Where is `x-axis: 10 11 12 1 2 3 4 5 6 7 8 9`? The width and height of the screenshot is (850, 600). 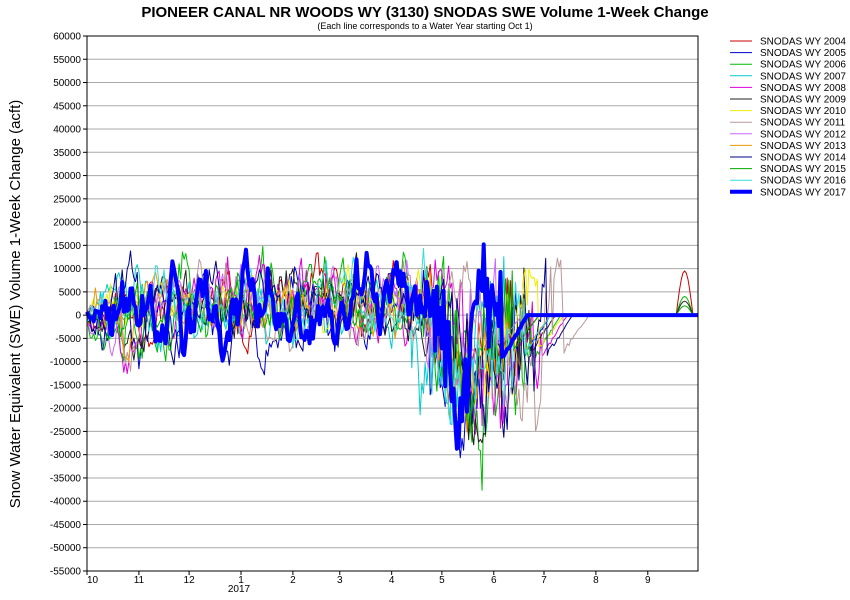
x-axis: 10 11 12 1 2 3 4 5 6 7 8 9 is located at coordinates (368, 578).